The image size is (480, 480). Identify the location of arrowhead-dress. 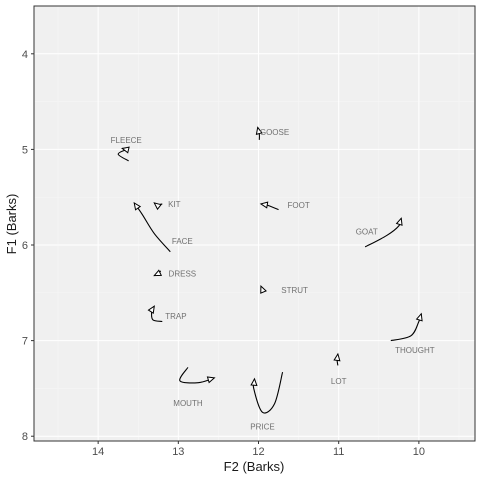
(158, 273).